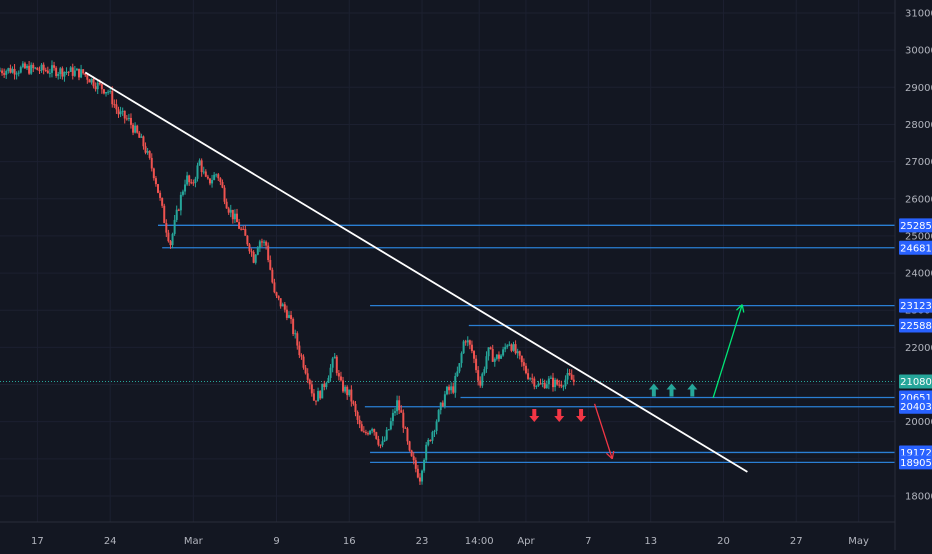 This screenshot has height=554, width=932. Describe the element at coordinates (916, 407) in the screenshot. I see `price-level-badge-label: 20403` at that location.